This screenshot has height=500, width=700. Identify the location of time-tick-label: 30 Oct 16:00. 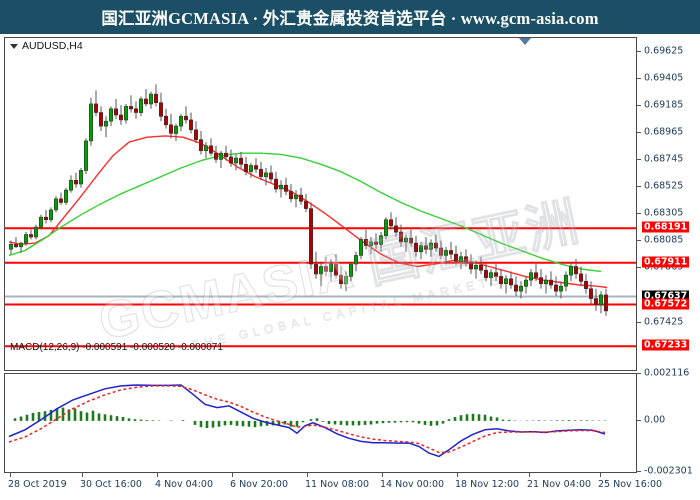
(111, 484).